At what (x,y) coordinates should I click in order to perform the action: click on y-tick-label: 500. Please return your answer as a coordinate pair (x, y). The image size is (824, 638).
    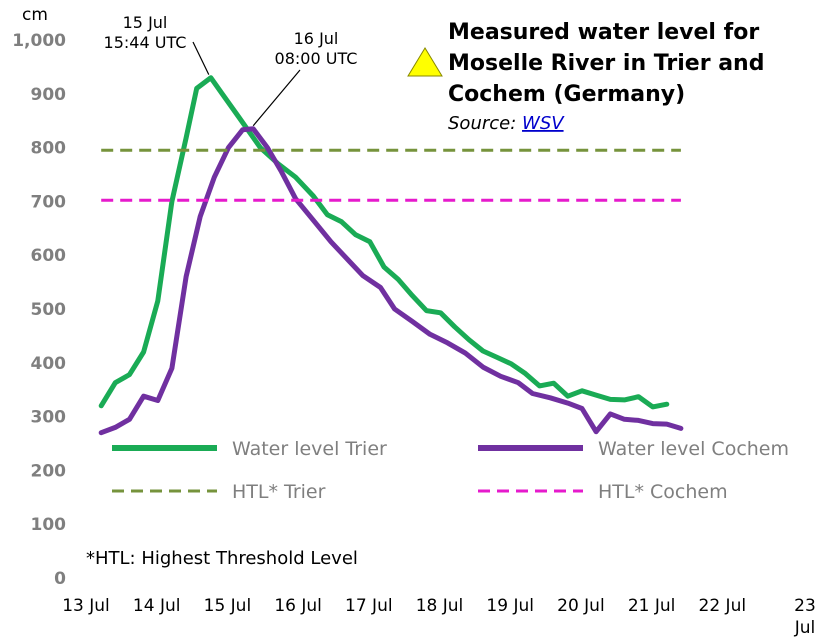
    Looking at the image, I should click on (49, 310).